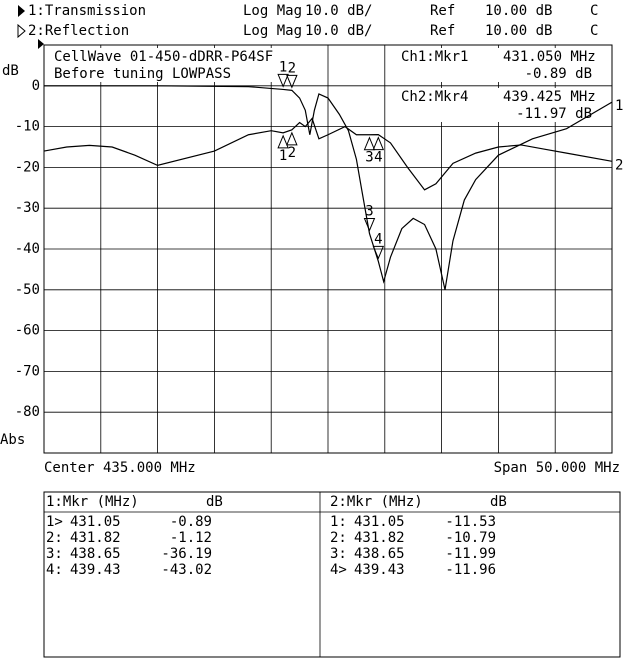  I want to click on table-cell: -36.19, so click(186, 554).